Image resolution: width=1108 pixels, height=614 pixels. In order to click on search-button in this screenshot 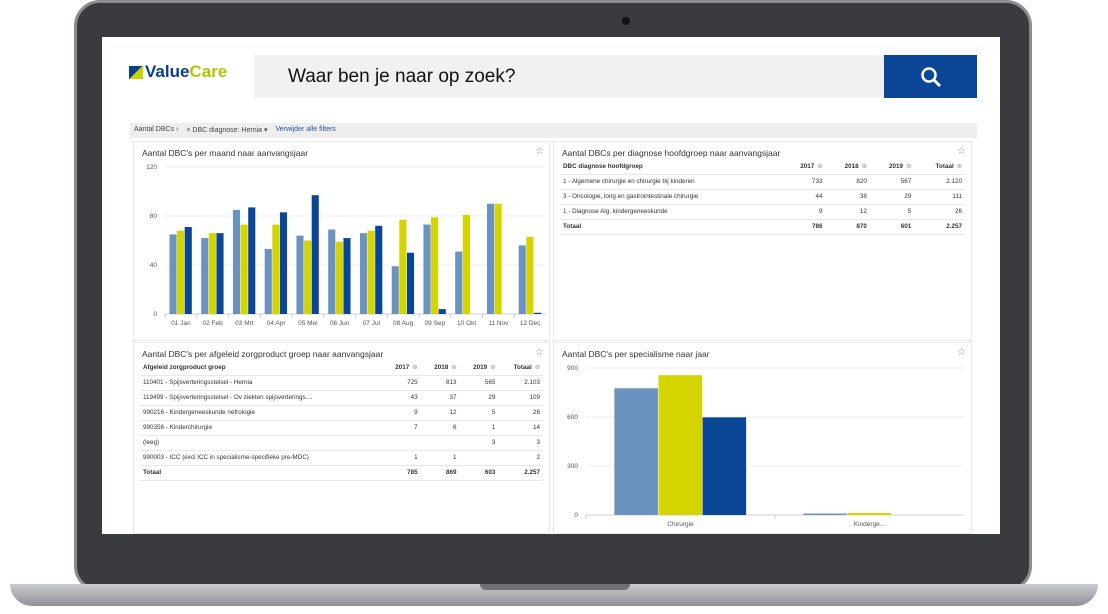, I will do `click(930, 76)`.